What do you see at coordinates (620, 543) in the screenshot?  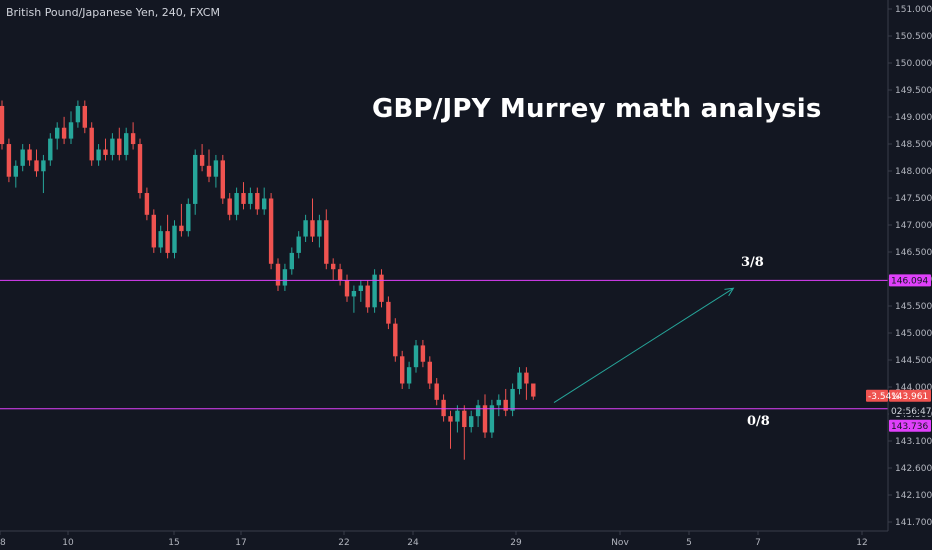 I see `x-tick-label: Nov` at bounding box center [620, 543].